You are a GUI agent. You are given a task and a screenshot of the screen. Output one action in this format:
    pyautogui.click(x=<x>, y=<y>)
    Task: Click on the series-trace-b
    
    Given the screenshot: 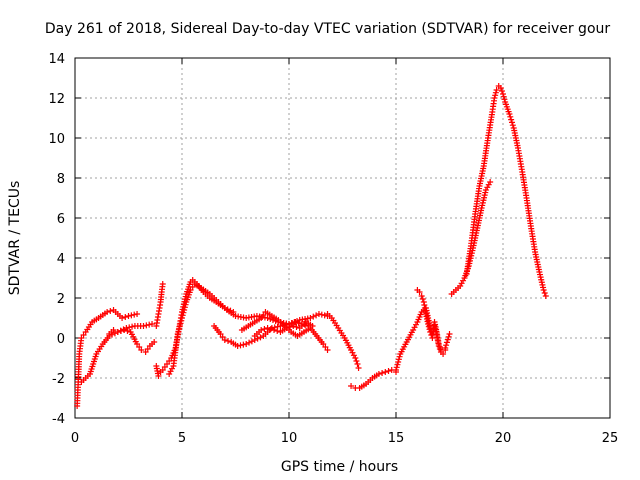 What is the action you would take?
    pyautogui.click(x=122, y=333)
    